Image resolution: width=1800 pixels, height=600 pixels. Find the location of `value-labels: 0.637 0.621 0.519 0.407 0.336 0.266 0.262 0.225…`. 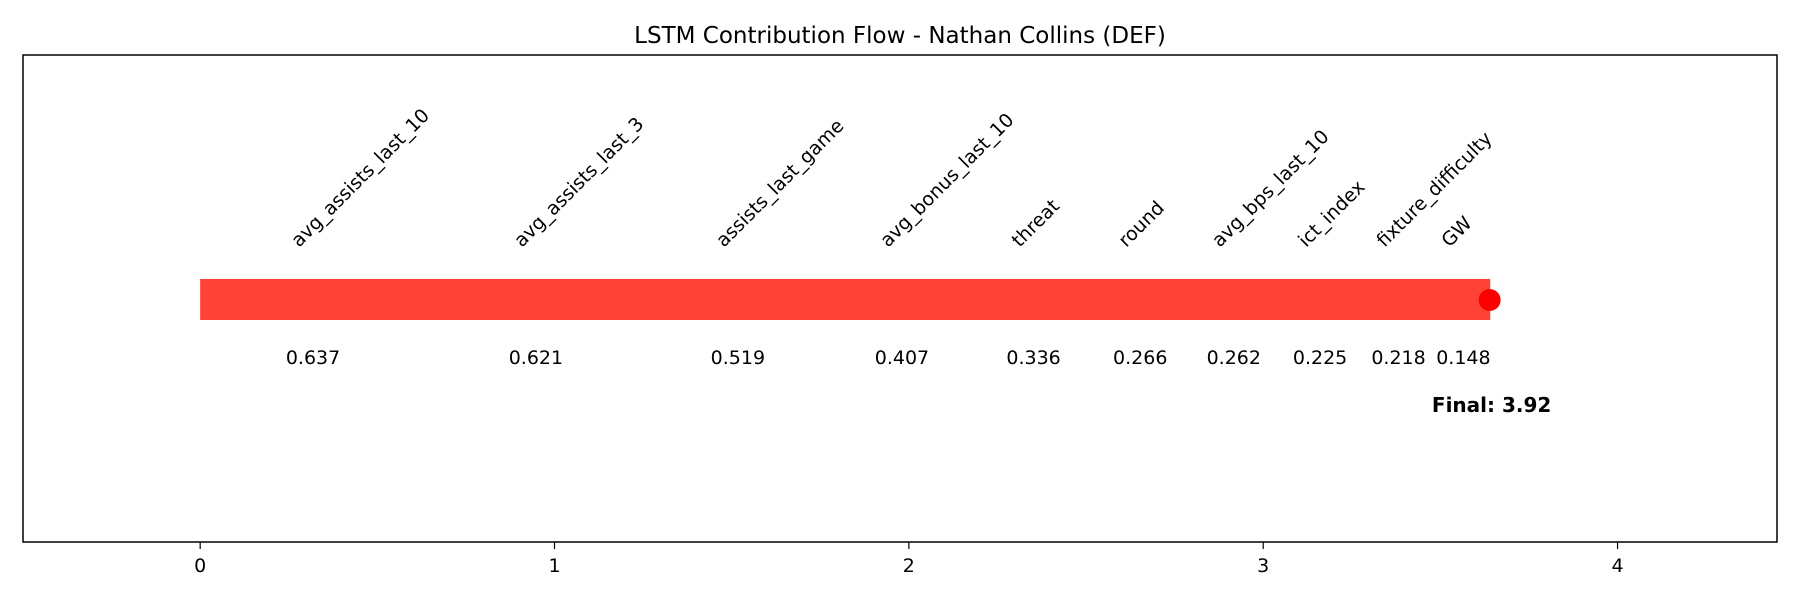

value-labels: 0.637 0.621 0.519 0.407 0.336 0.266 0.262 0.225… is located at coordinates (888, 358).